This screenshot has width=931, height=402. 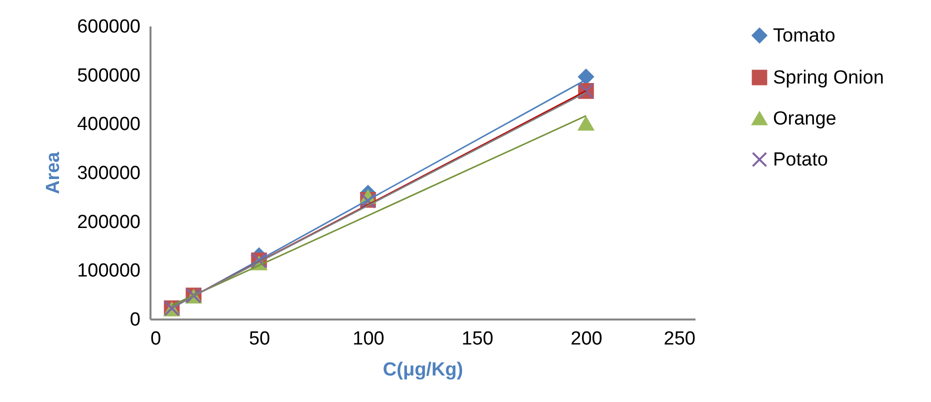 What do you see at coordinates (259, 339) in the screenshot?
I see `x-tick-label: 50` at bounding box center [259, 339].